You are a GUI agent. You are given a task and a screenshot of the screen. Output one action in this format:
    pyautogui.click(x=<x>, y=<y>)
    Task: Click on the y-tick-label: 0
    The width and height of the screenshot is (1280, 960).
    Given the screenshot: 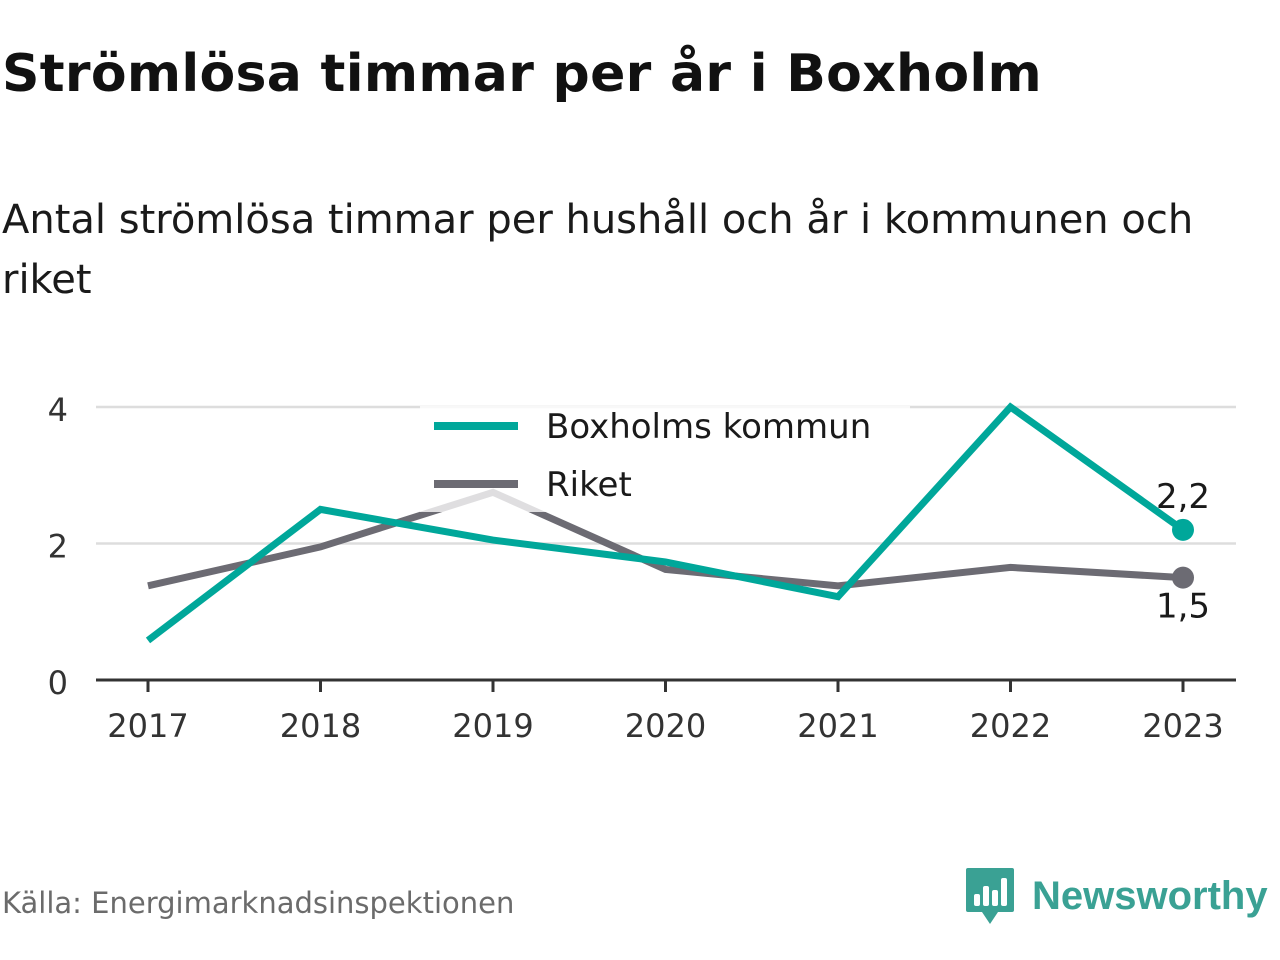 What is the action you would take?
    pyautogui.click(x=58, y=683)
    